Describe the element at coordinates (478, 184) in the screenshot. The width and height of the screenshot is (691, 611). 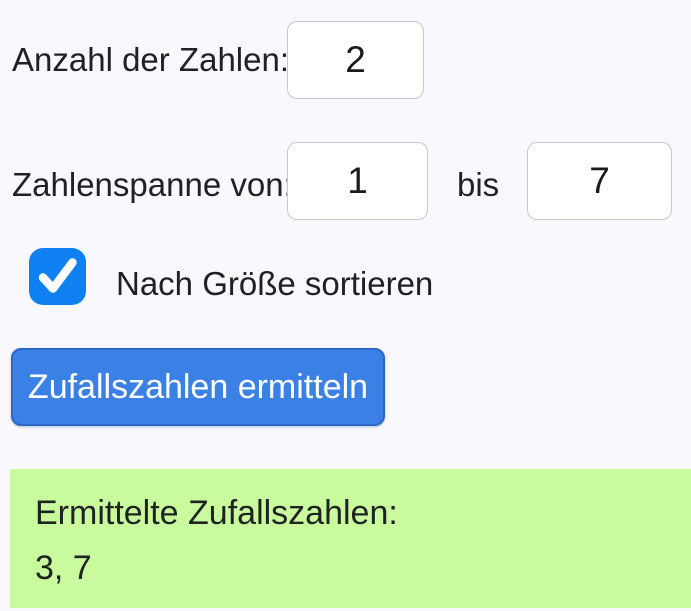
I see `range-between-label: bis` at that location.